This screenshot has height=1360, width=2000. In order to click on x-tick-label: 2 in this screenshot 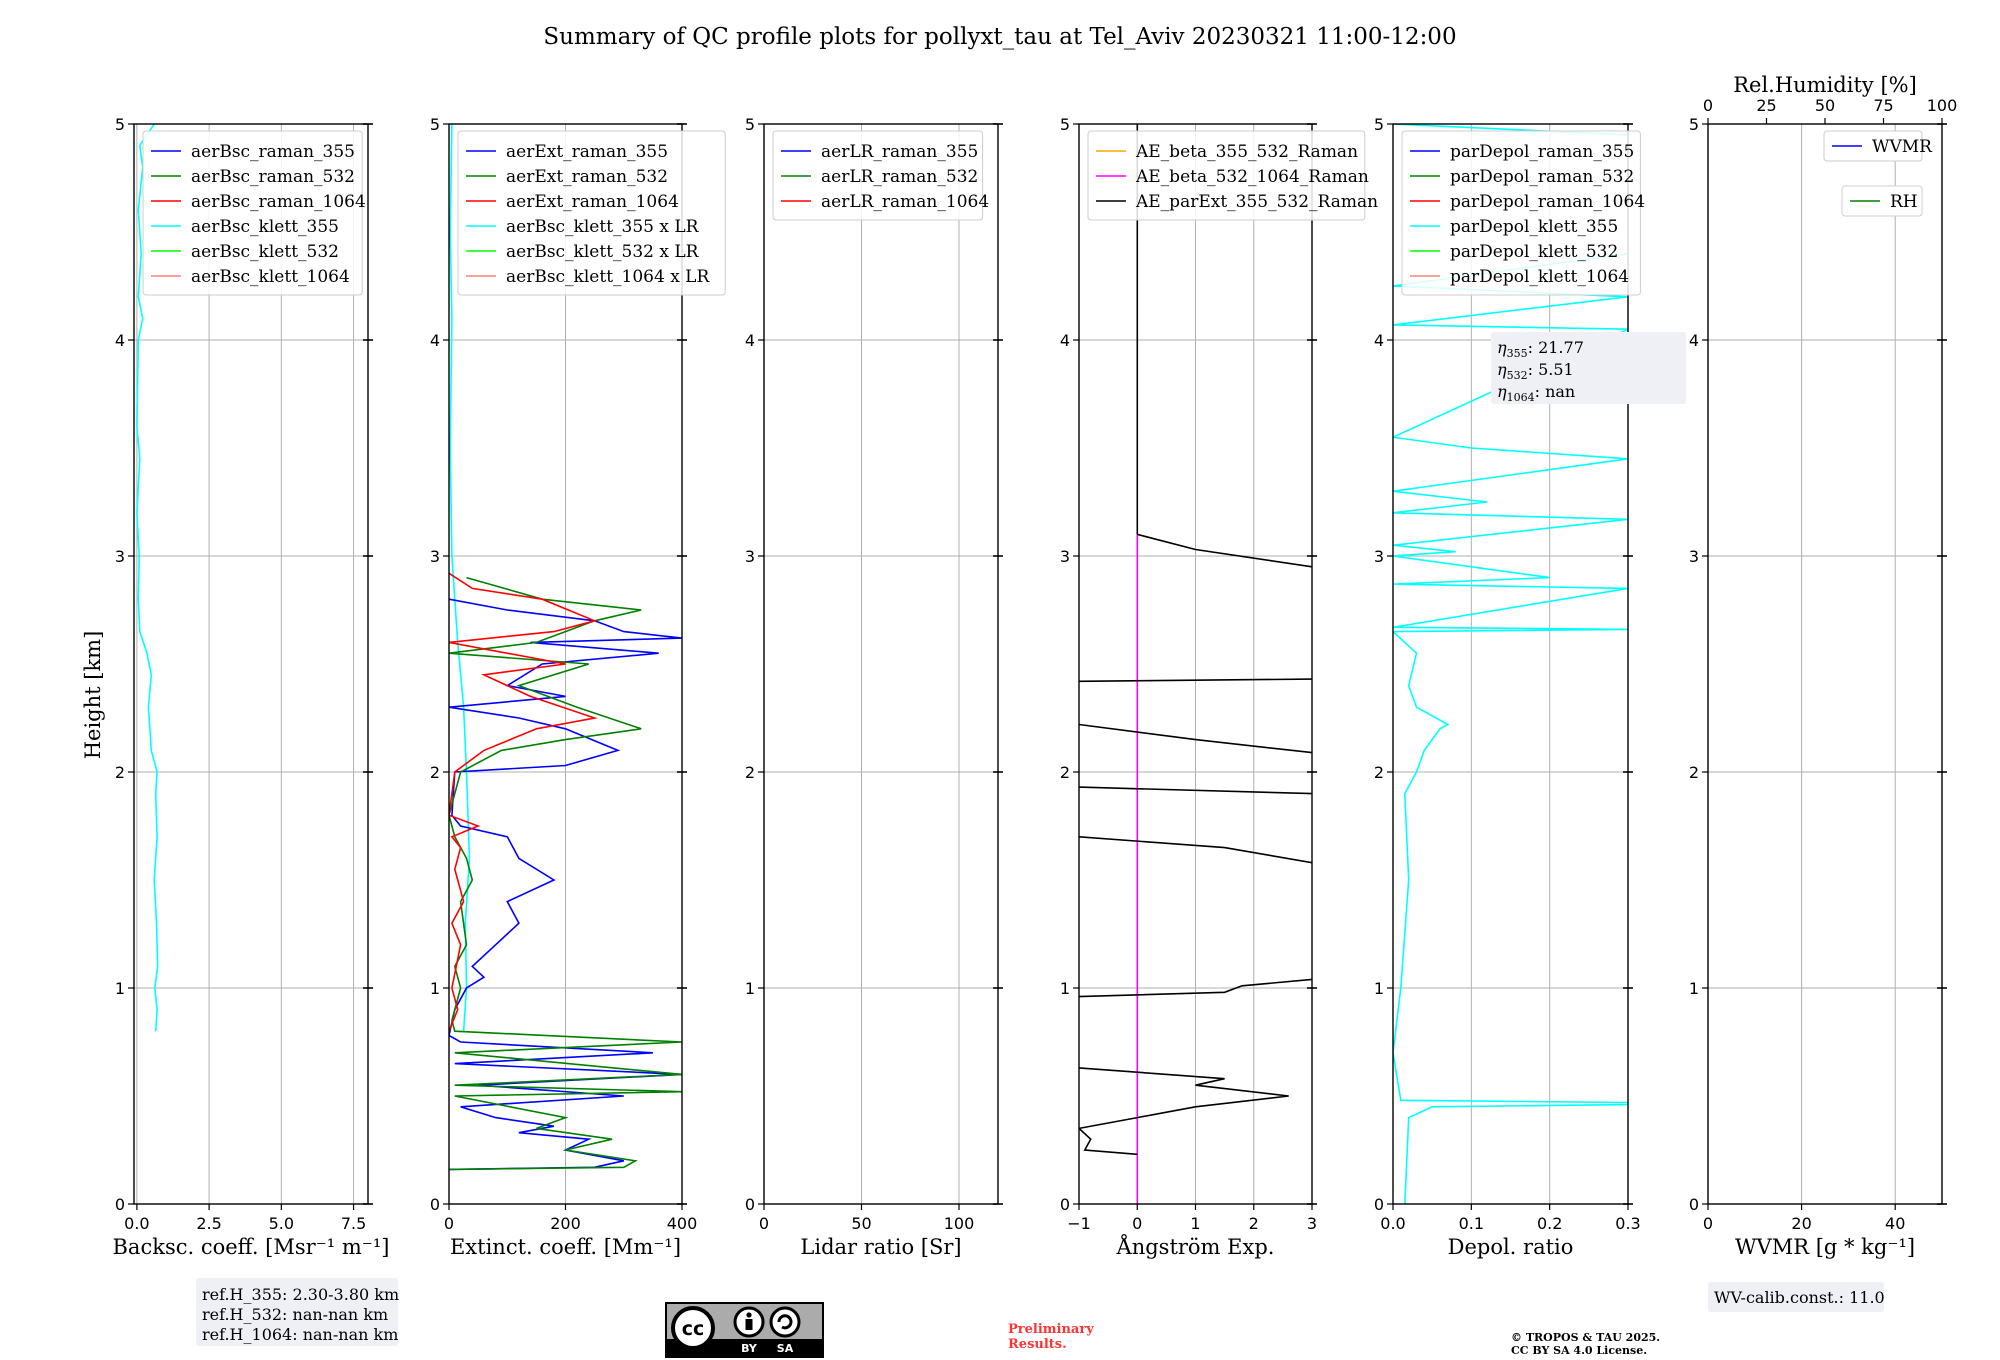, I will do `click(1254, 1223)`.